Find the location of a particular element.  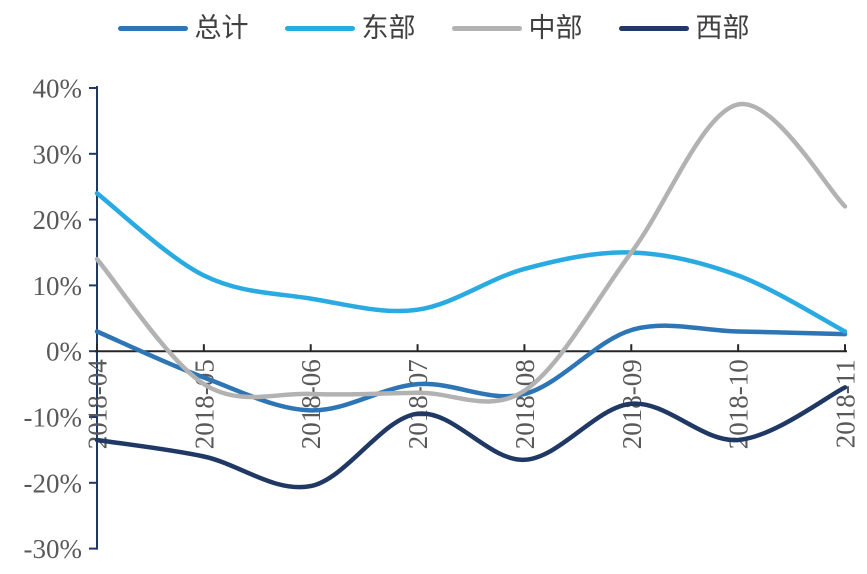

y-axis-tick-label: 30% is located at coordinates (58, 154).